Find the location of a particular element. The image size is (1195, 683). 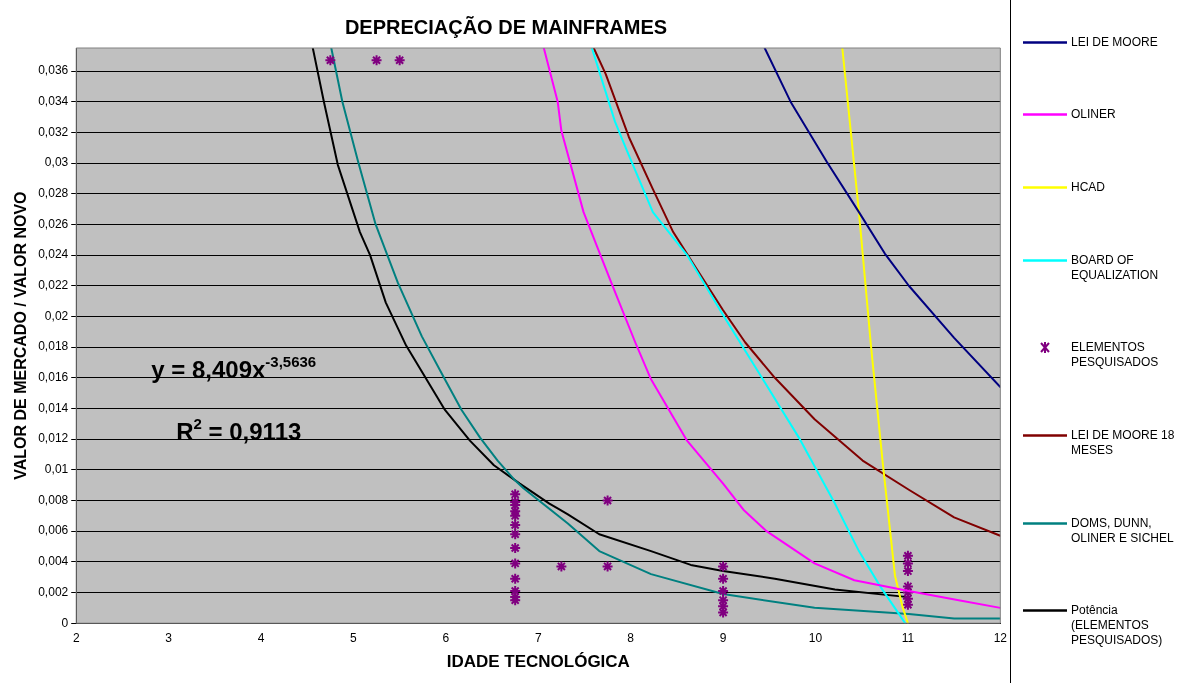

x-tick-label: 8 is located at coordinates (631, 637).